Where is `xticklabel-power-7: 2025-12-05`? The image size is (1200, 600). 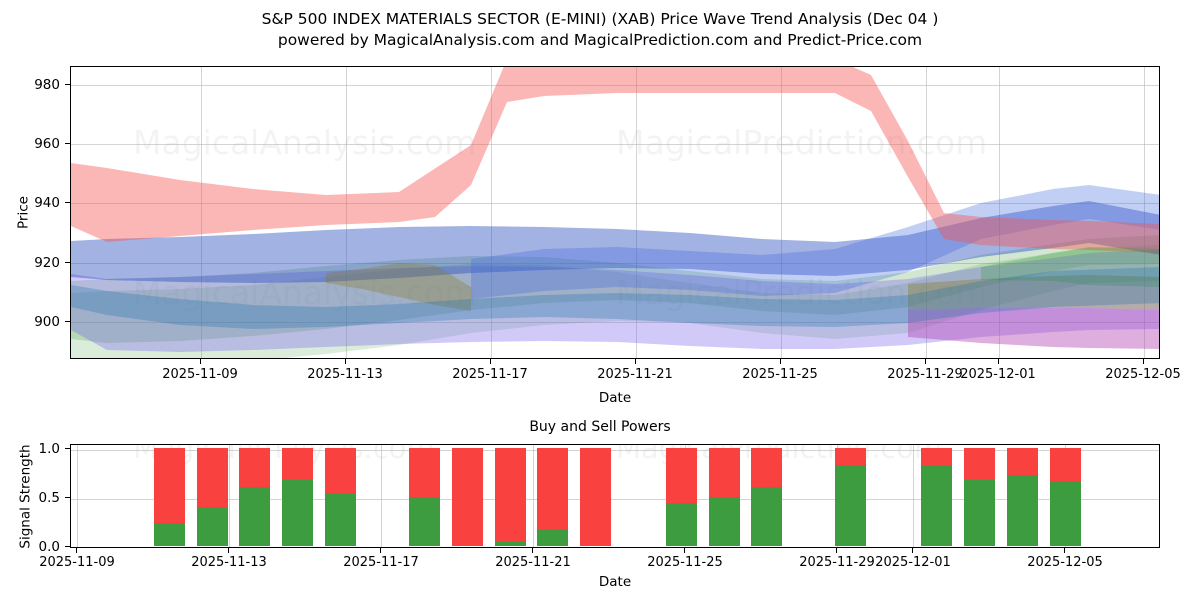
xticklabel-power-7: 2025-12-05 is located at coordinates (1065, 562).